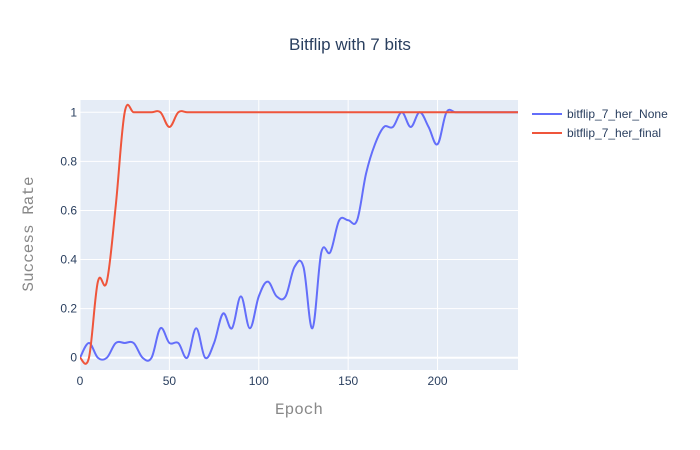  What do you see at coordinates (68, 234) in the screenshot?
I see `y-axis-ticks: 0 0.2 0.4 0.6 0.8 1` at bounding box center [68, 234].